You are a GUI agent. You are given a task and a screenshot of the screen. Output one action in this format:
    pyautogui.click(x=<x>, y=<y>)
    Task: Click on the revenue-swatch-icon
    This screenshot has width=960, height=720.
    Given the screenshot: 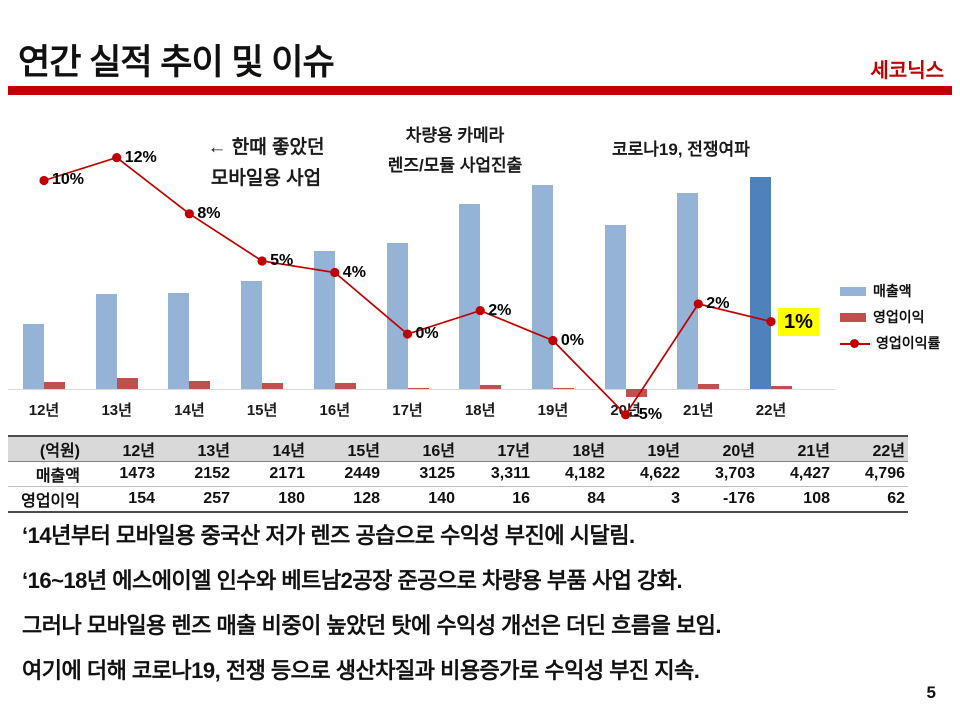 What is the action you would take?
    pyautogui.click(x=853, y=291)
    